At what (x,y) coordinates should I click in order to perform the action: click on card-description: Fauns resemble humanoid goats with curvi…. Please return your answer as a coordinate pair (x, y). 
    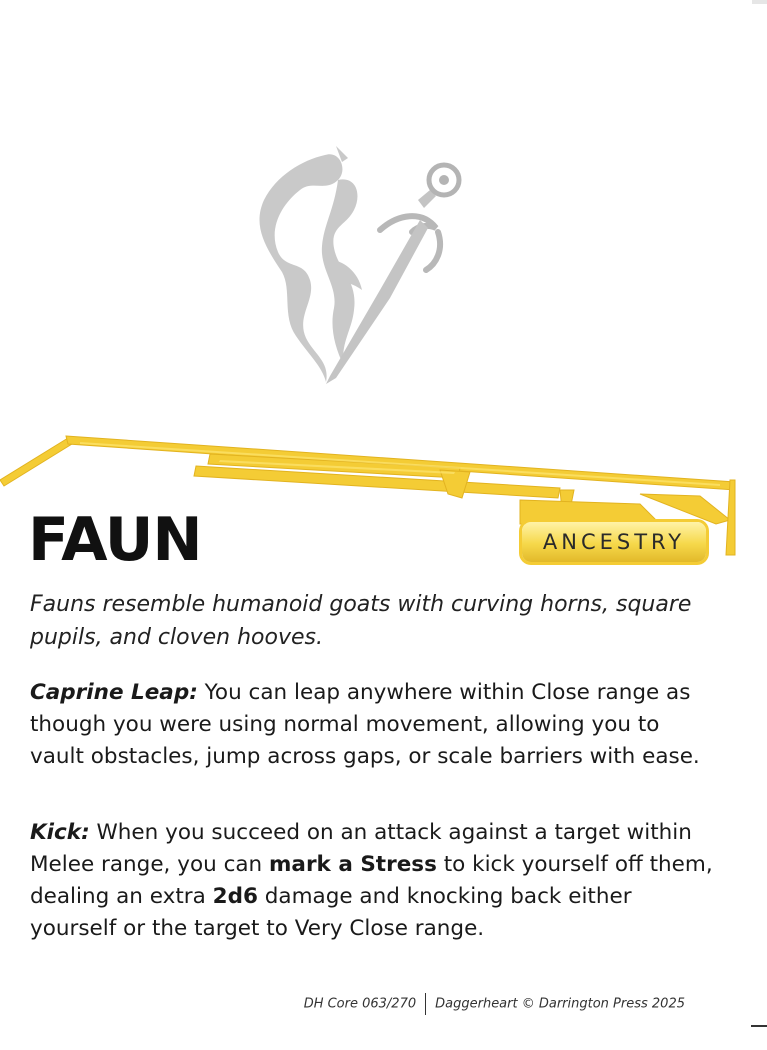
    Looking at the image, I should click on (361, 621).